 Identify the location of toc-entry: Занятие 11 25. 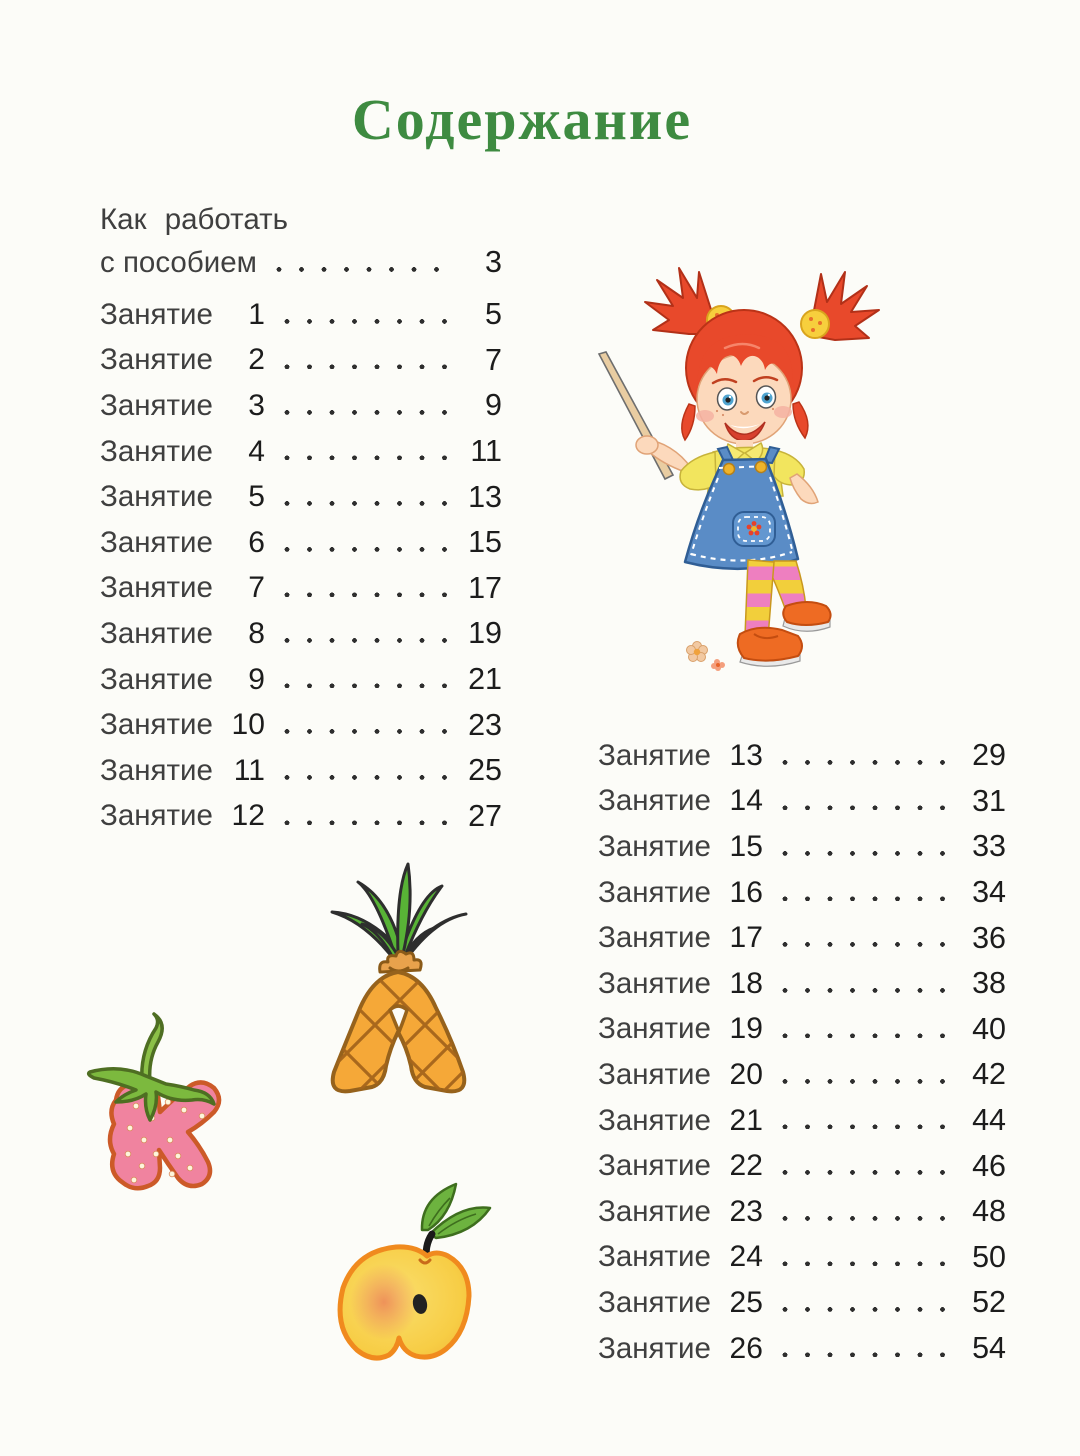
(301, 770).